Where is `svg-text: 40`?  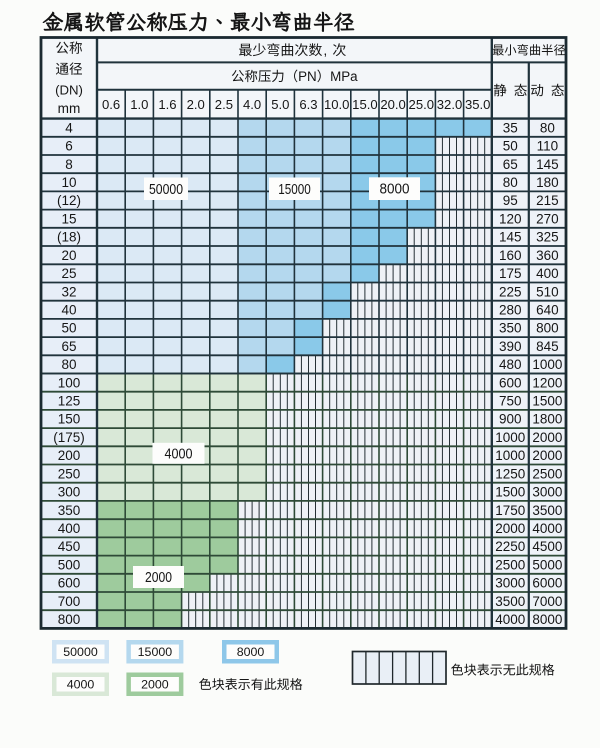 svg-text: 40 is located at coordinates (68, 310).